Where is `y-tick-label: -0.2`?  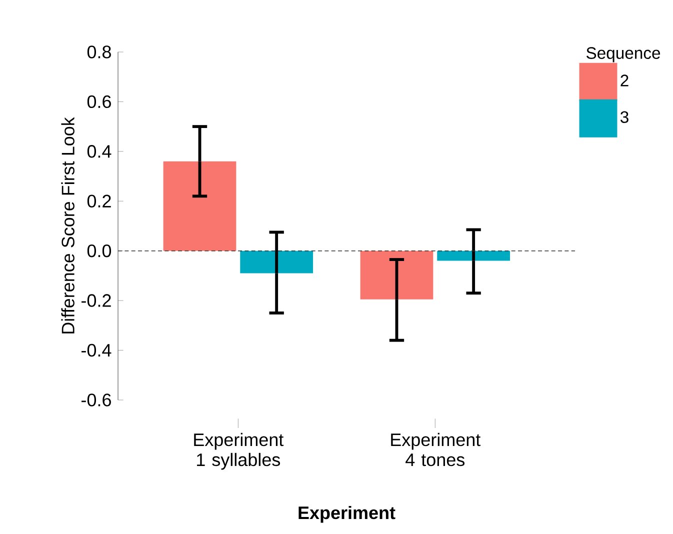 y-tick-label: -0.2 is located at coordinates (96, 300).